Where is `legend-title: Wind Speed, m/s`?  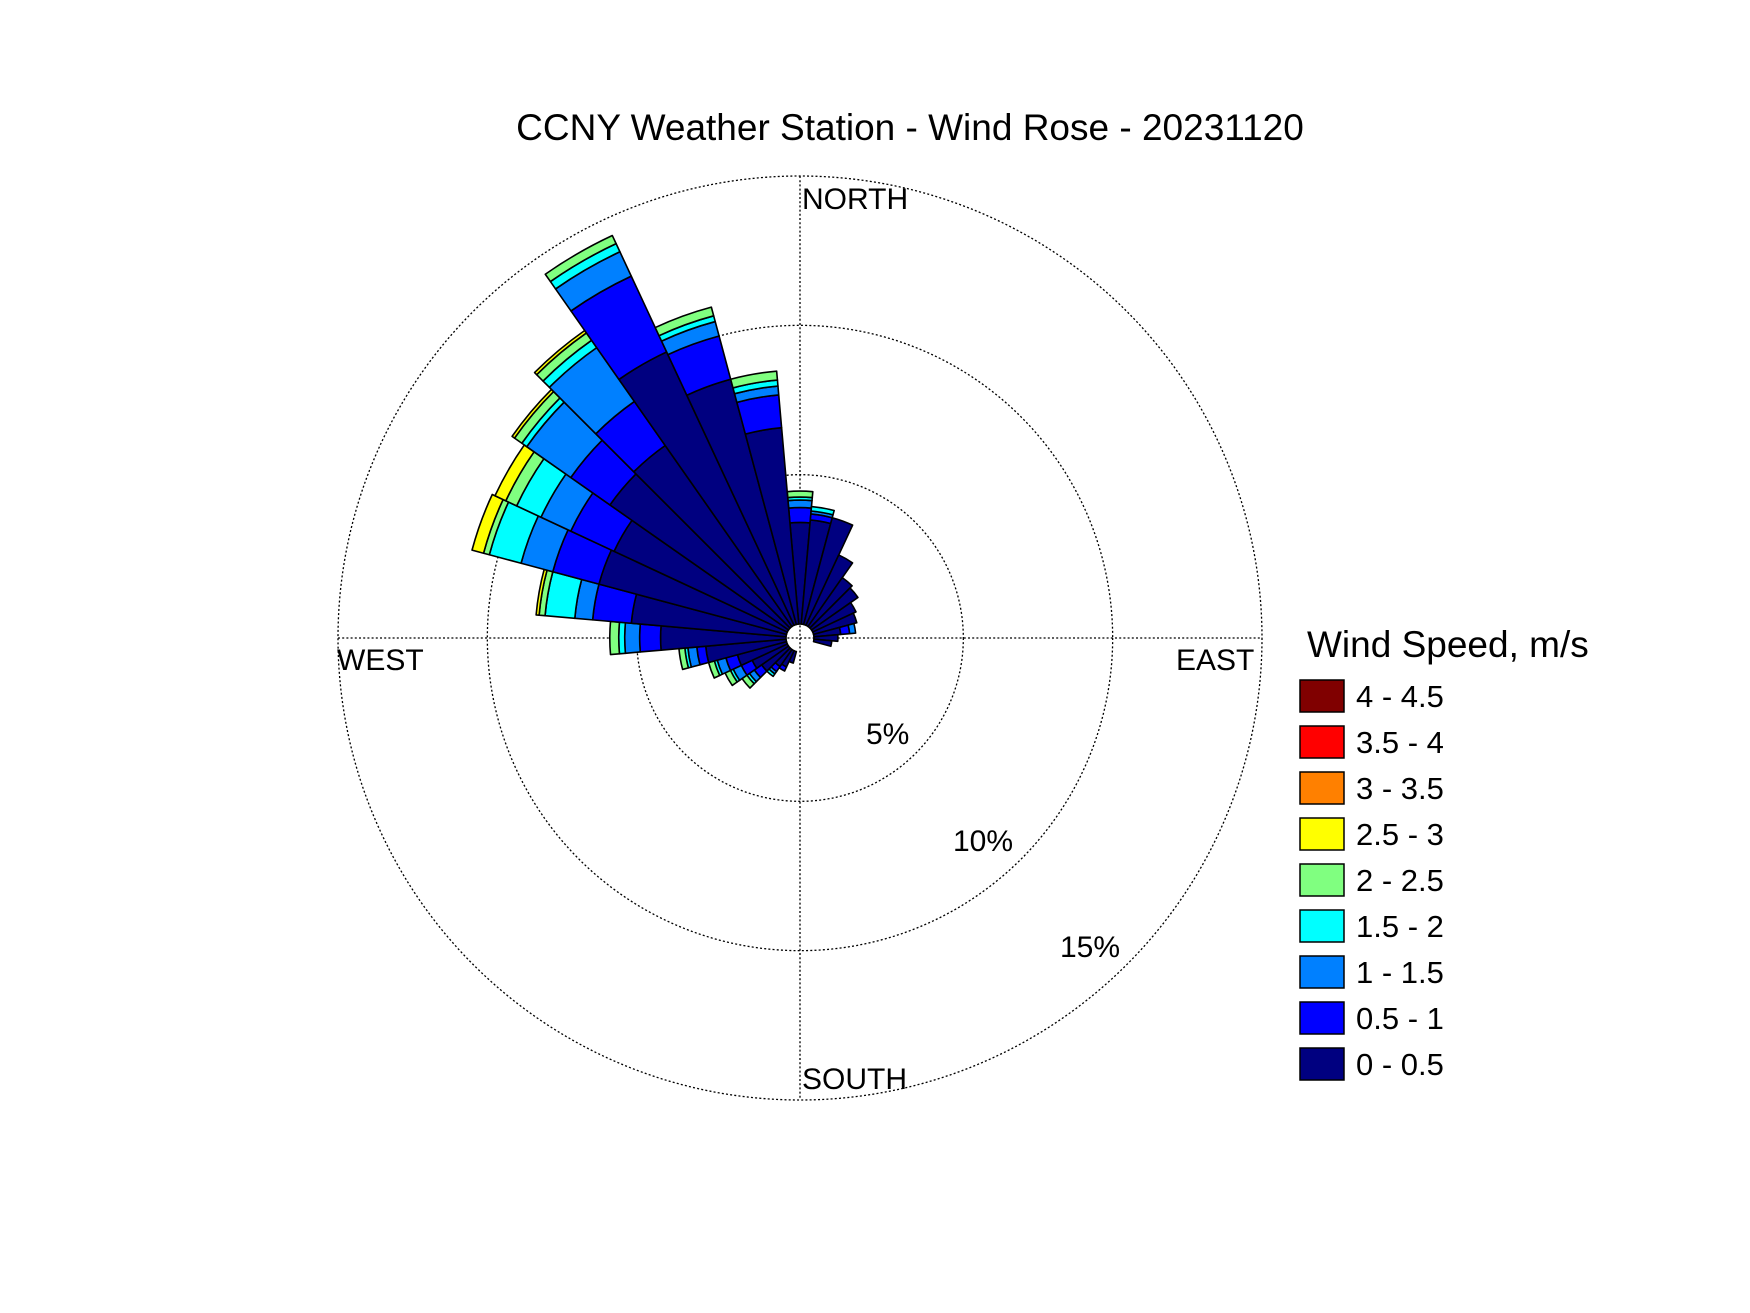 legend-title: Wind Speed, m/s is located at coordinates (1448, 644).